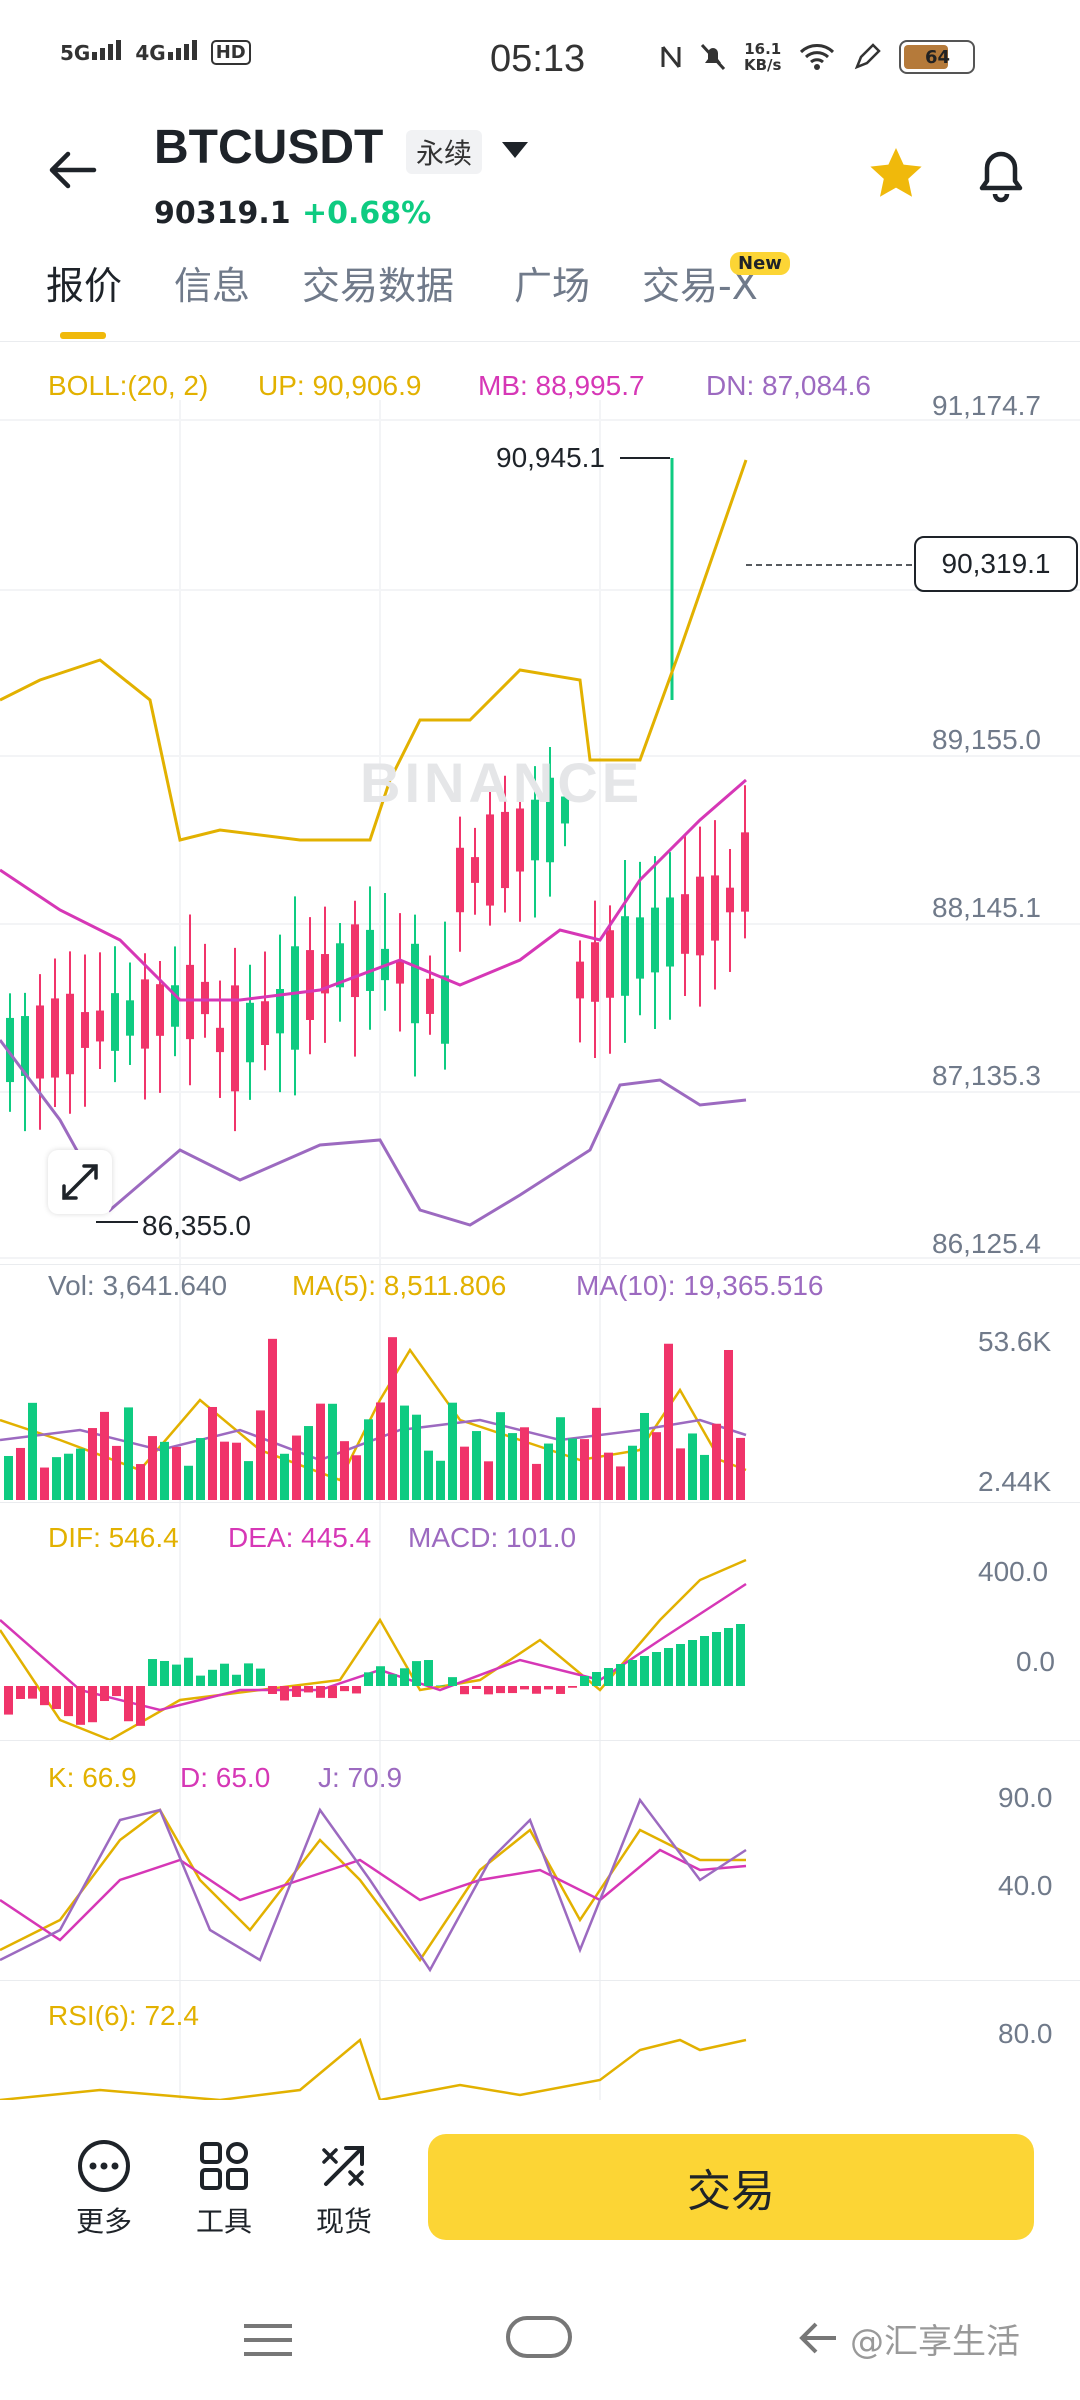 This screenshot has width=1080, height=2400. Describe the element at coordinates (373, 890) in the screenshot. I see `boll-mid-line` at that location.